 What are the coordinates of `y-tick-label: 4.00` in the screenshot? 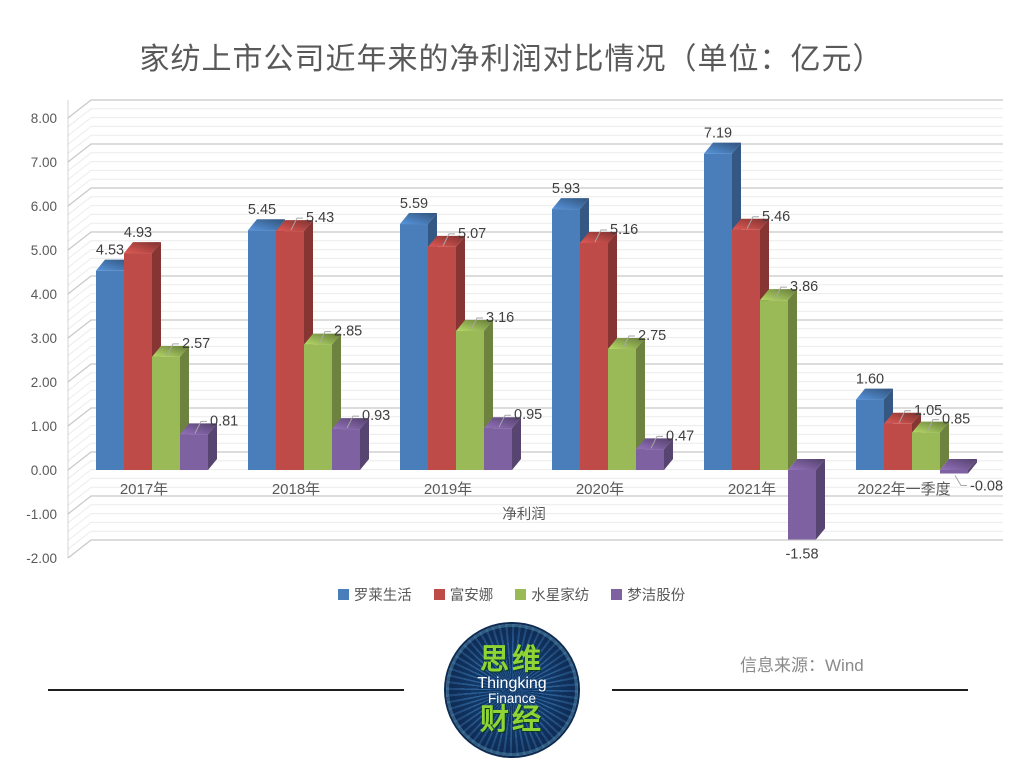 It's located at (44, 294).